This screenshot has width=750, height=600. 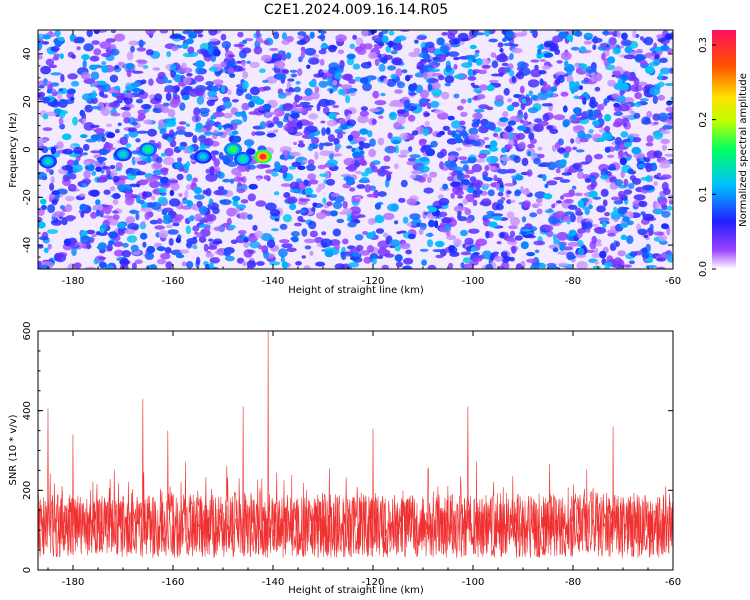 I want to click on x-tick-label: -120, so click(x=373, y=281).